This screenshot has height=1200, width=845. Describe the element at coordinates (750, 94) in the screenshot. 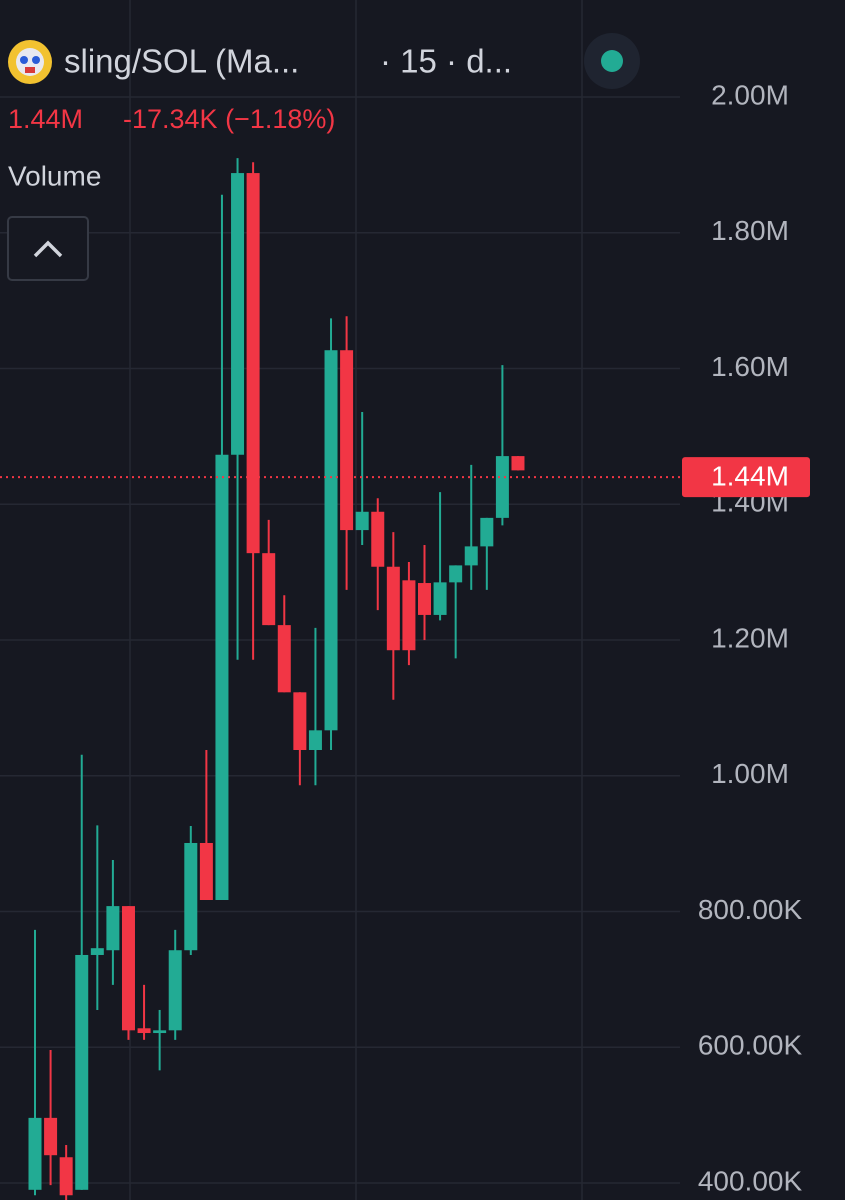

I see `y-tick-label: 2.00M` at that location.